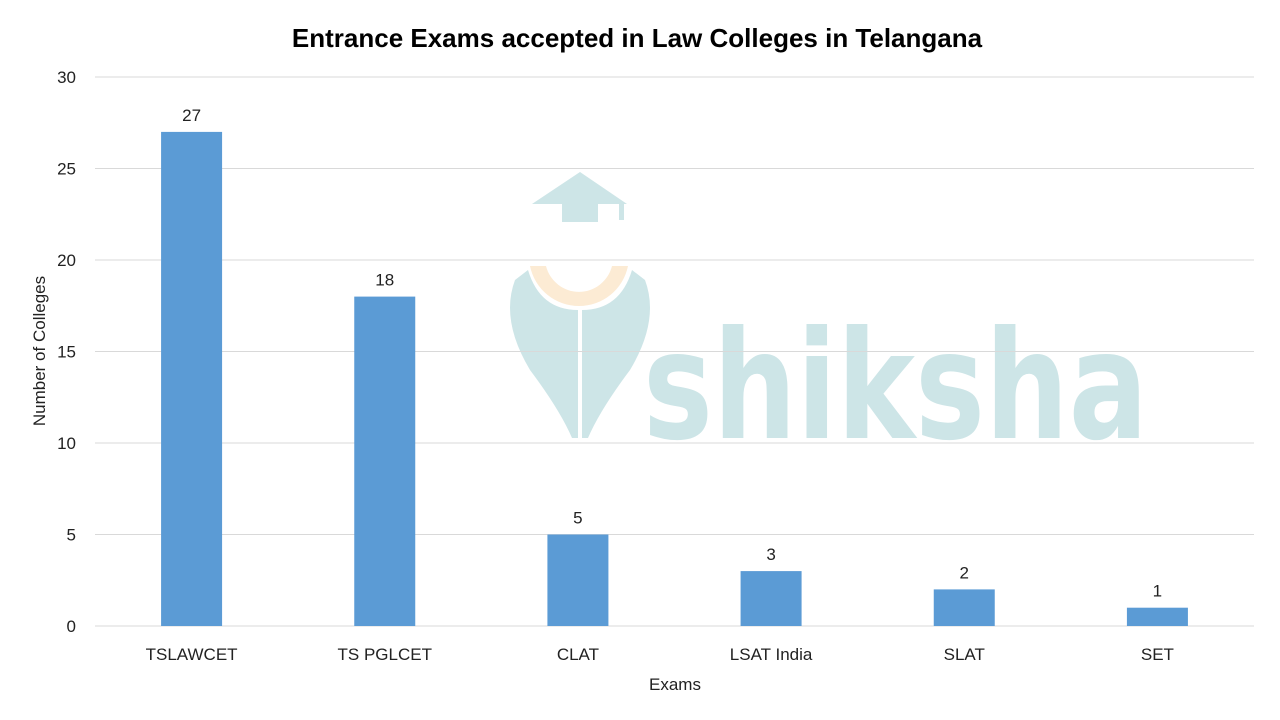 This screenshot has width=1280, height=720. Describe the element at coordinates (66, 169) in the screenshot. I see `y-tick-label: 25` at that location.